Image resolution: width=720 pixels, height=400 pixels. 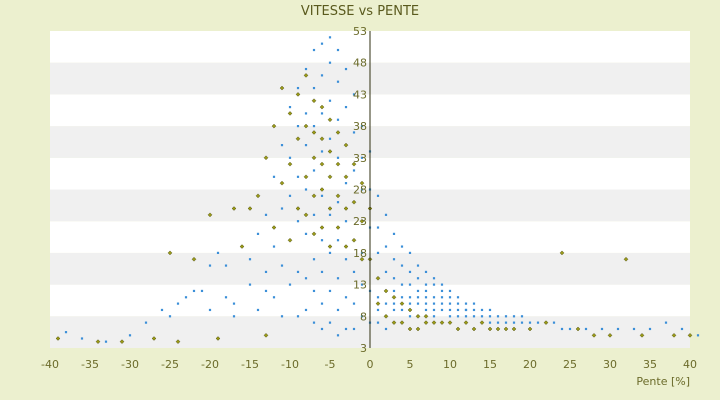 I want to click on x-tick-labels: -40 -35 -30 -25 -20 -15 -10 -5 0 5 10 15 20 25 30 35 40, so click(x=369, y=364).